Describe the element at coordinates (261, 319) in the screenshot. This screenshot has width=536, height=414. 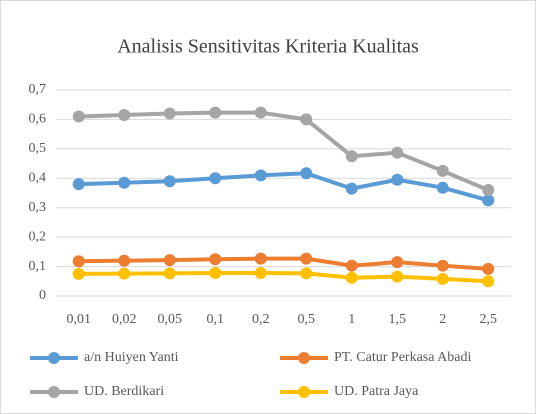
I see `x-tick-label: 0,2` at that location.